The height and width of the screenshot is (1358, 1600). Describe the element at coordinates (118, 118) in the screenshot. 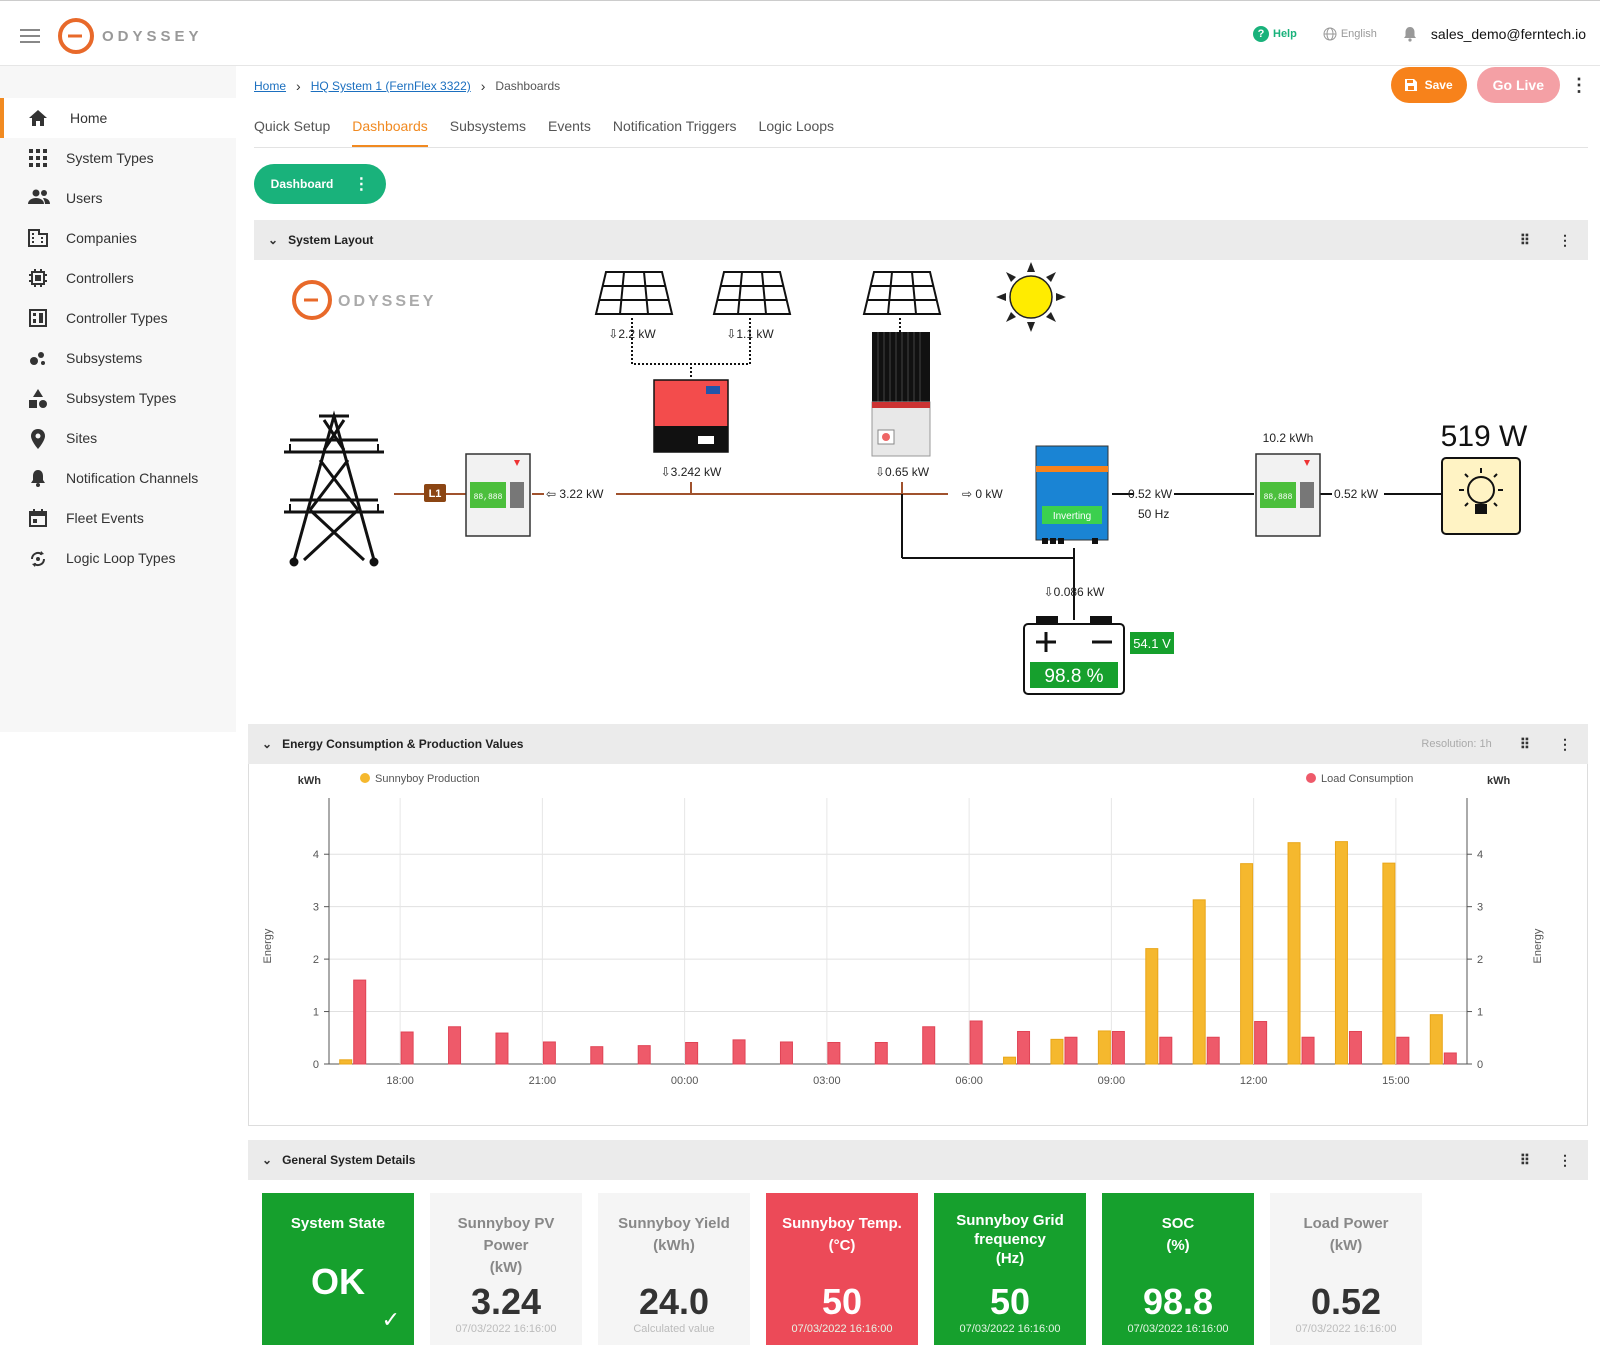

I see `sidebar-item-home: Home` at that location.